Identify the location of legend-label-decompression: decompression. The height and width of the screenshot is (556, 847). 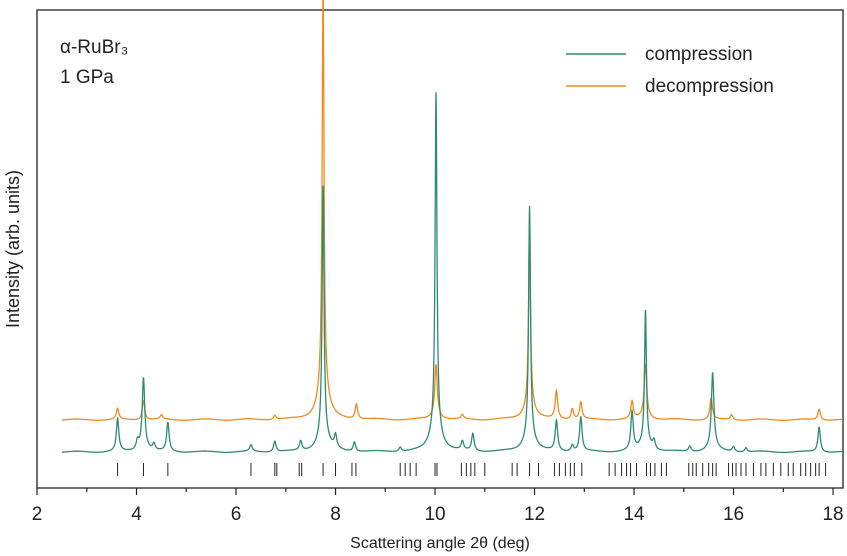
(709, 86).